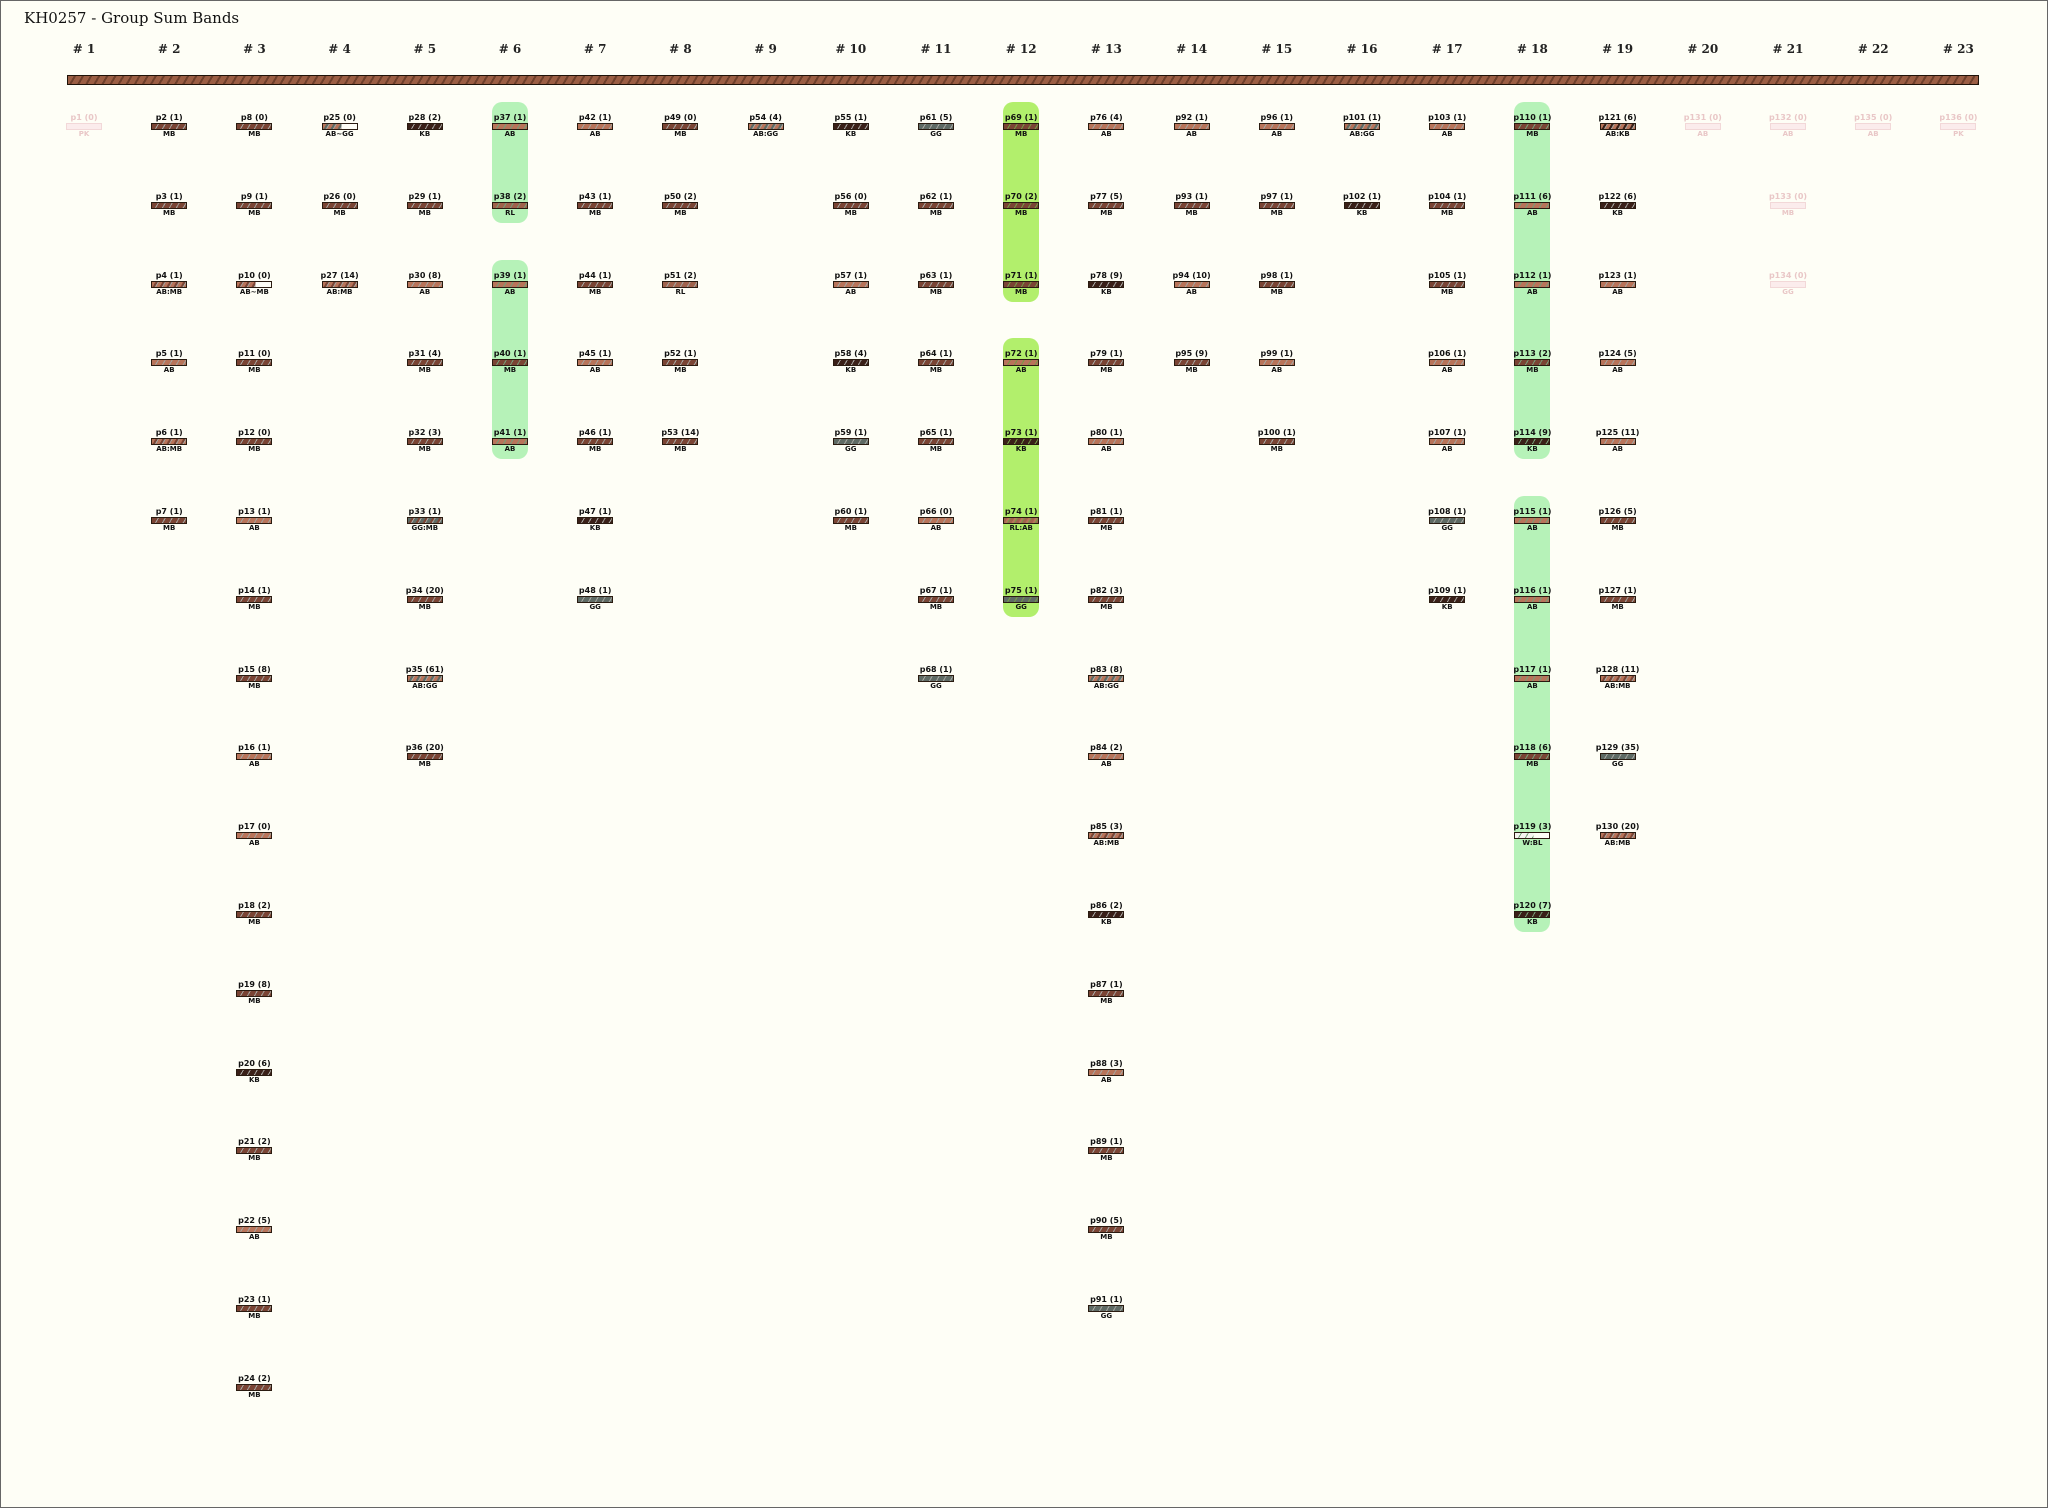 This screenshot has height=1508, width=2048. What do you see at coordinates (425, 117) in the screenshot?
I see `band-label: p28 (2)` at bounding box center [425, 117].